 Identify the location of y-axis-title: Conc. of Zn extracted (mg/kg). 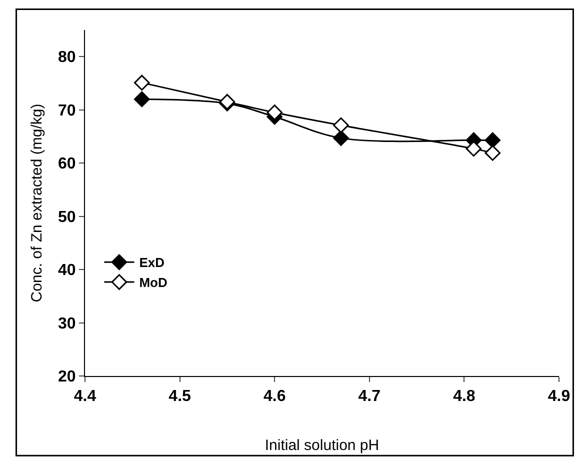
(37, 203).